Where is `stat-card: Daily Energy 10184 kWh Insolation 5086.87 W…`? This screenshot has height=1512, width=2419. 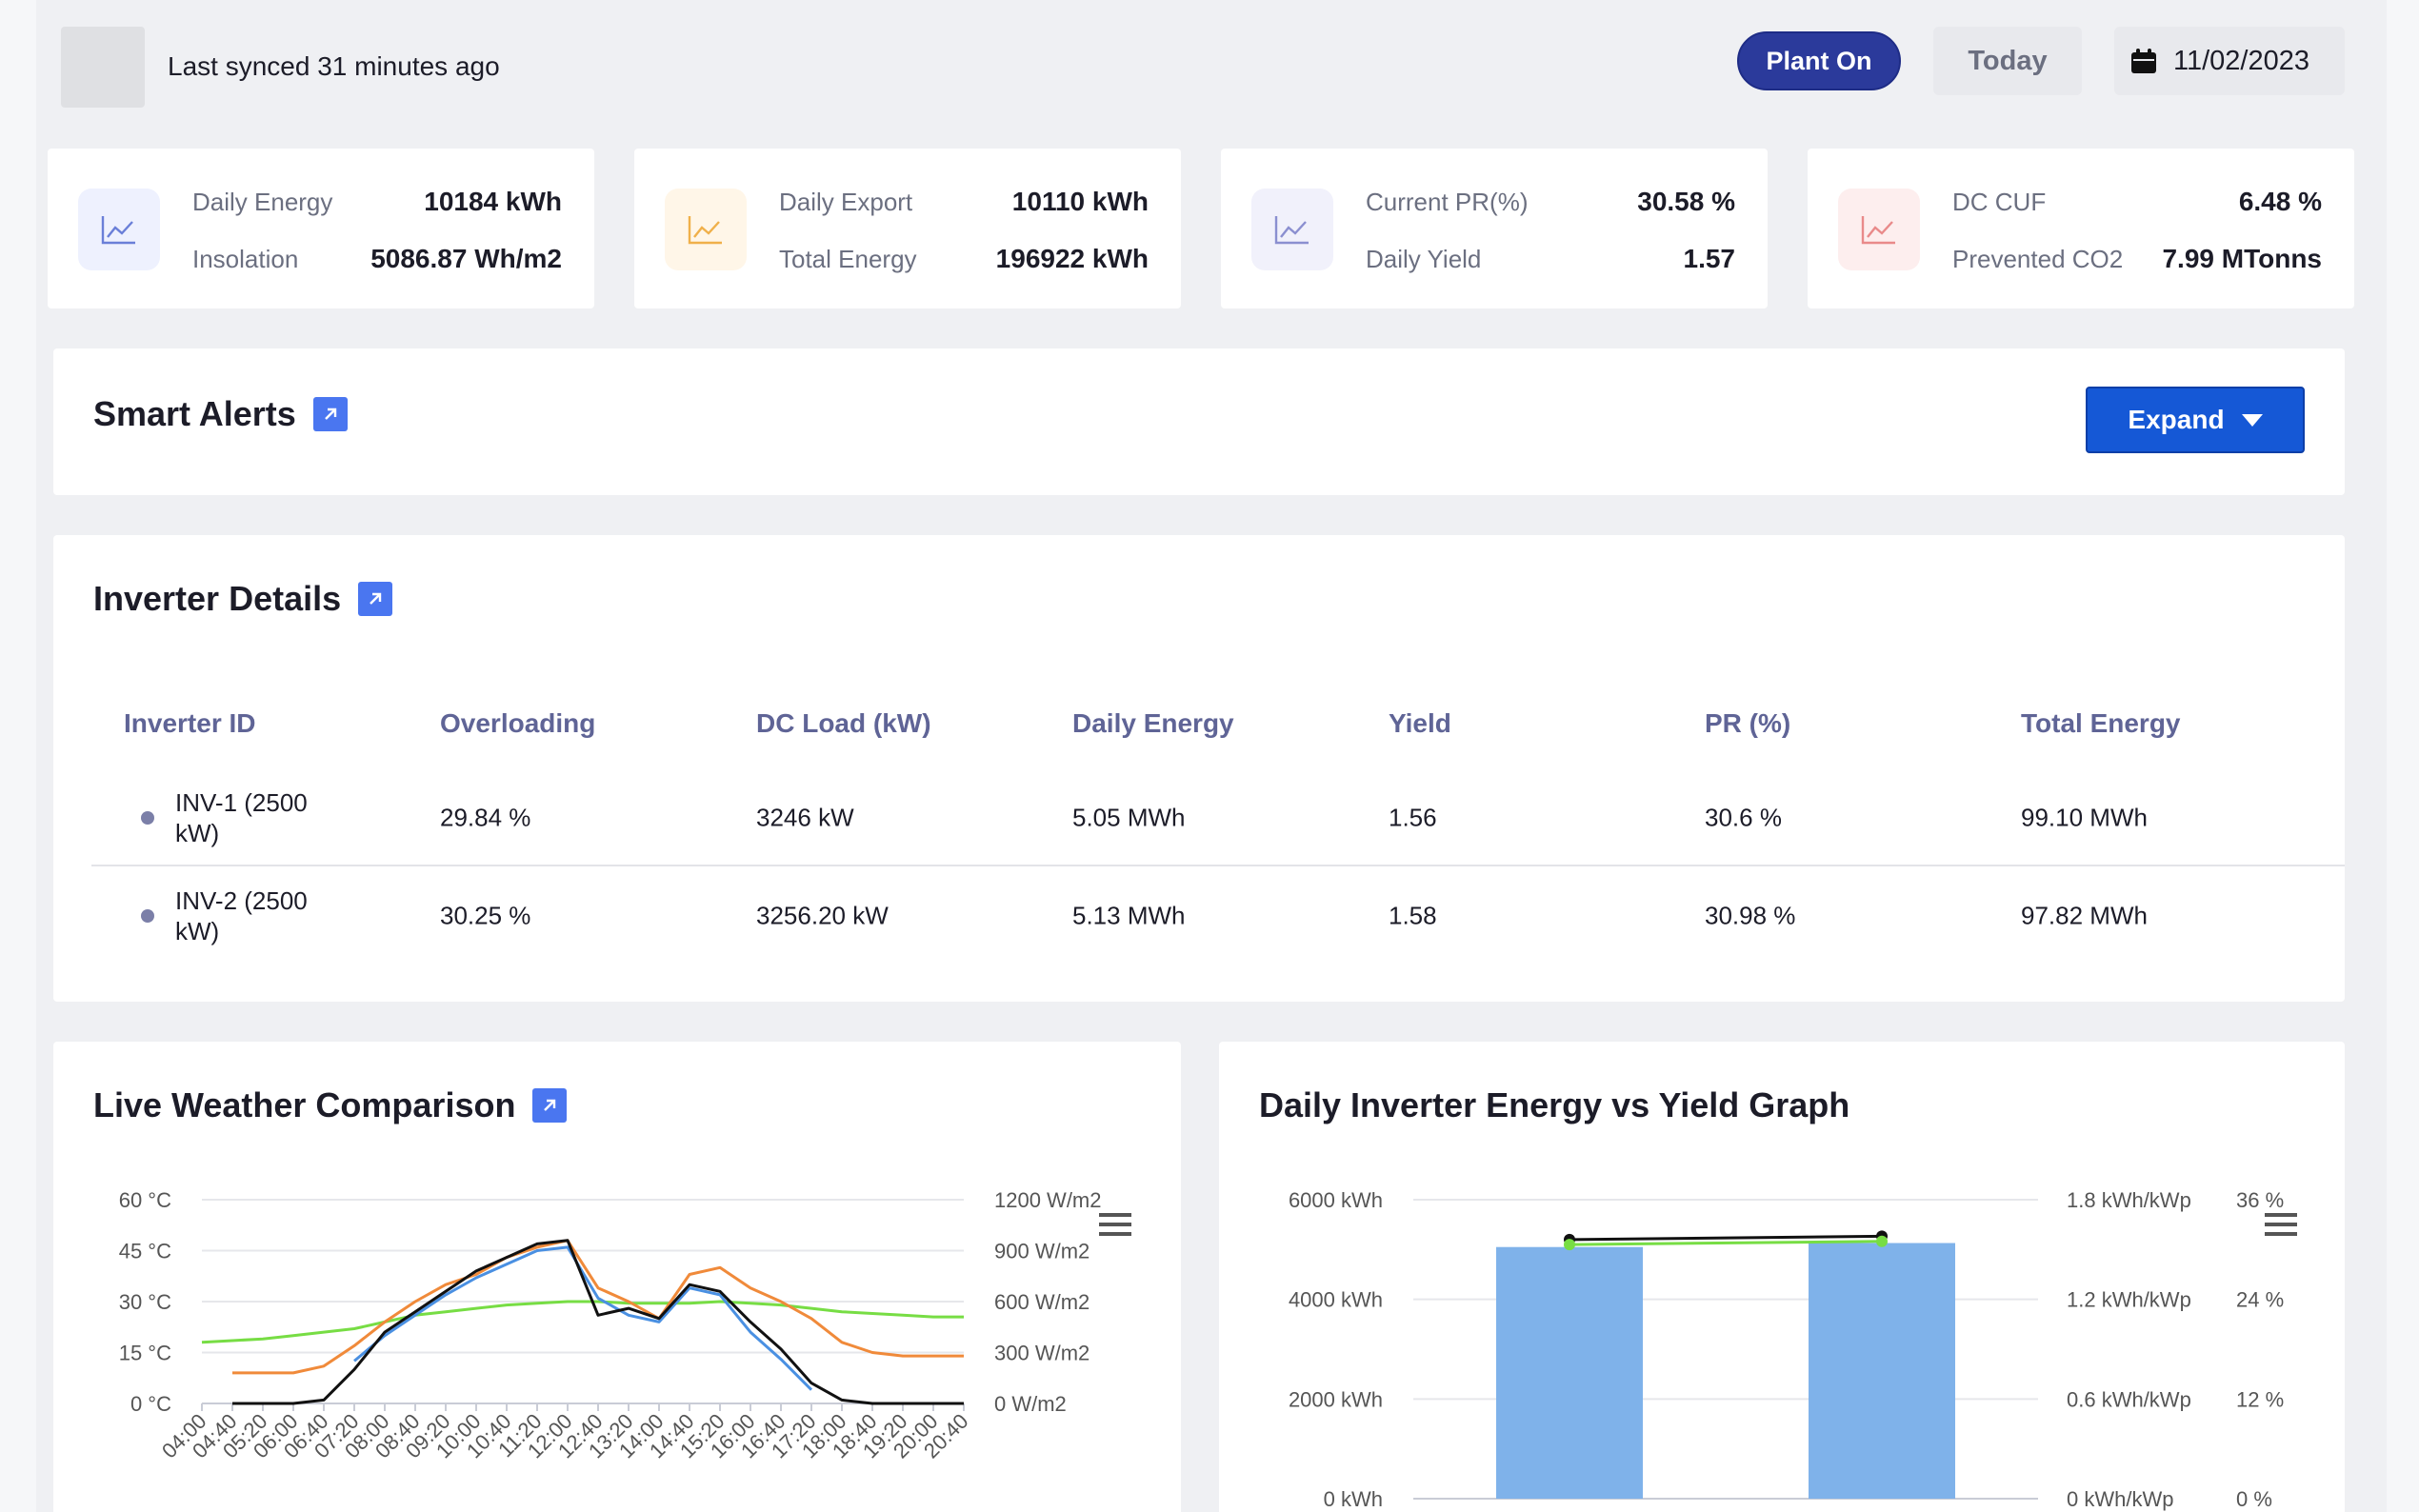
stat-card: Daily Energy 10184 kWh Insolation 5086.87 W… is located at coordinates (321, 228).